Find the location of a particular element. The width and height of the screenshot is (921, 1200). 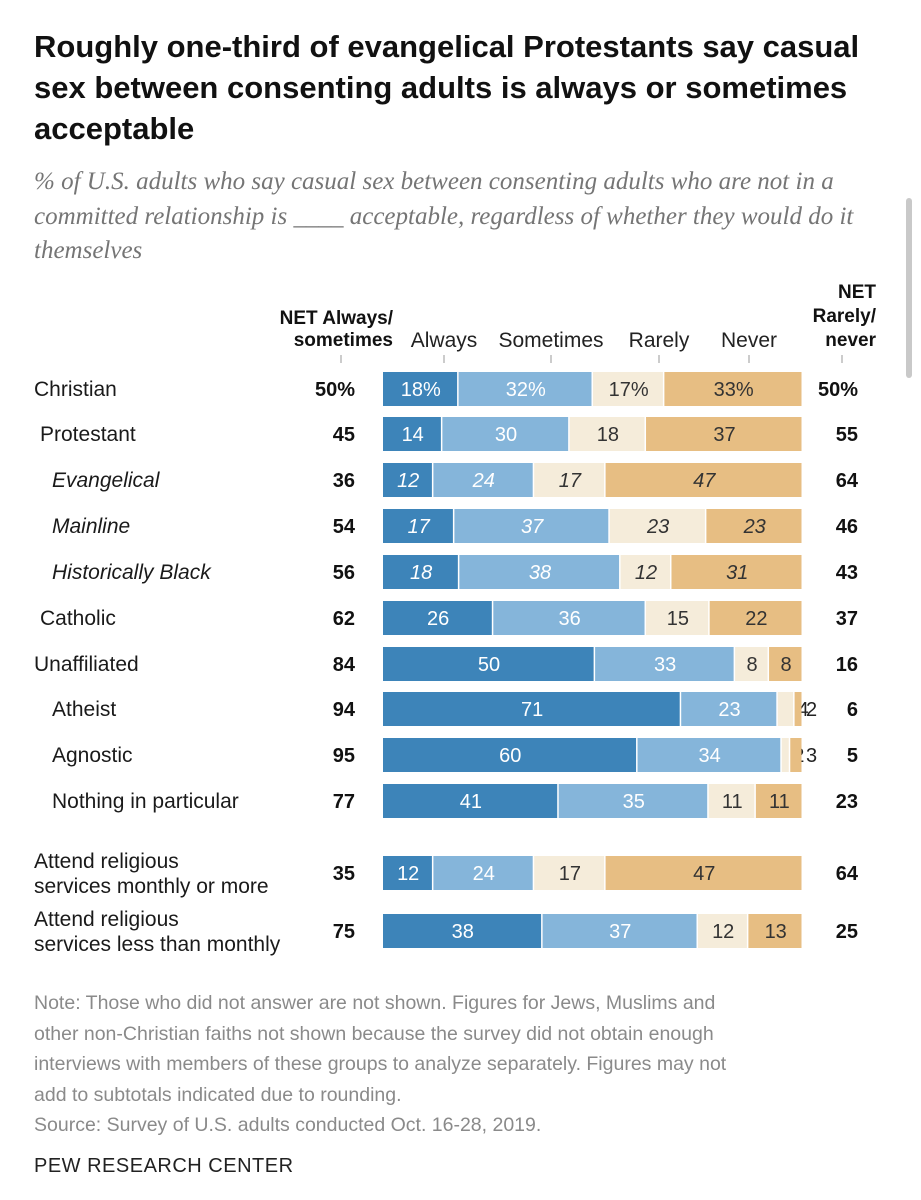

net-right-evangelical: 64 is located at coordinates (847, 481).